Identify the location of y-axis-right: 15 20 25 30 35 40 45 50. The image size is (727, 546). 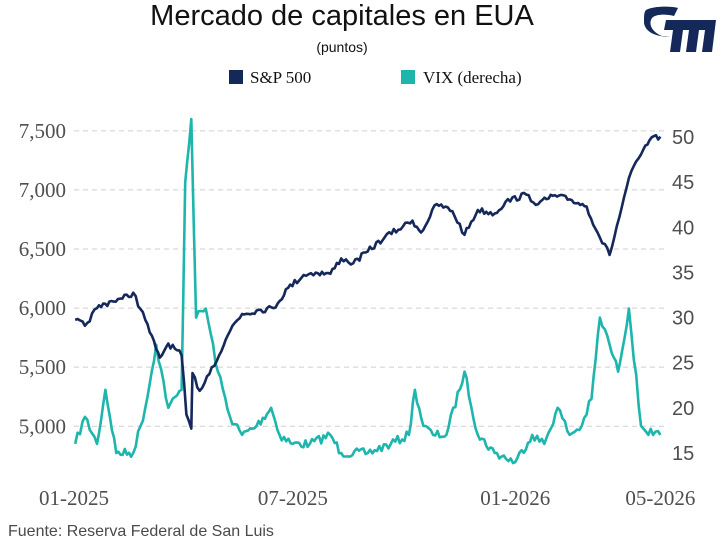
(683, 296).